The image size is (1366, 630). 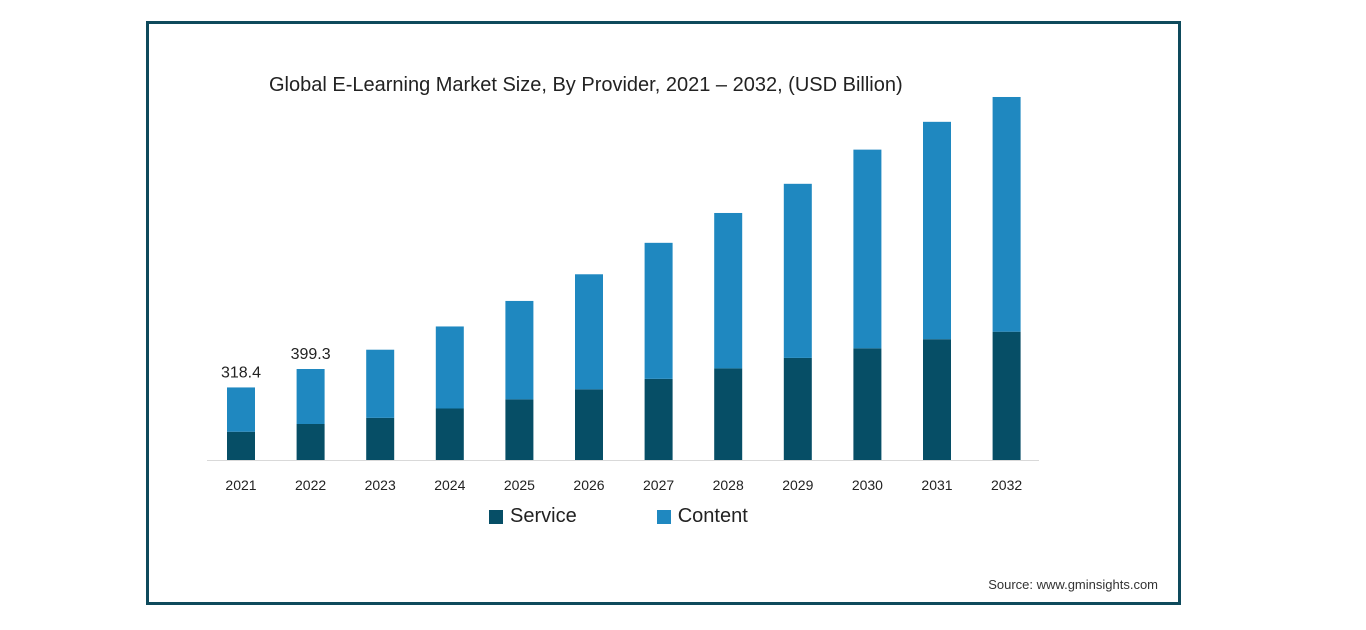 What do you see at coordinates (1006, 395) in the screenshot?
I see `bar-service-2032` at bounding box center [1006, 395].